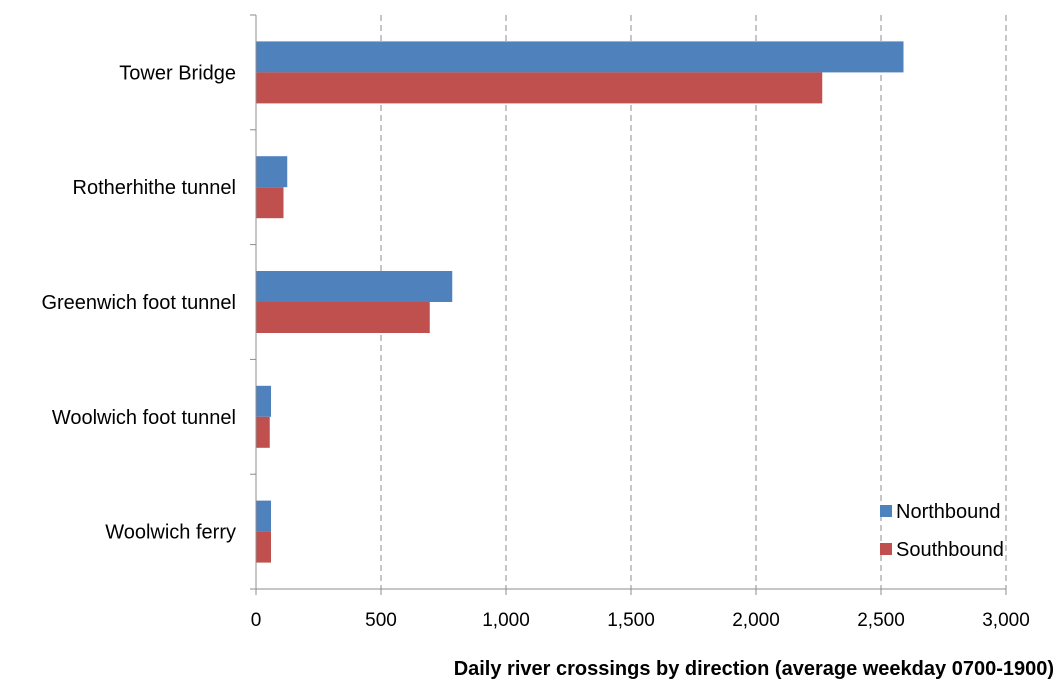 The height and width of the screenshot is (682, 1055). What do you see at coordinates (272, 172) in the screenshot?
I see `bar-northbound-rotherhithe-tunnel` at bounding box center [272, 172].